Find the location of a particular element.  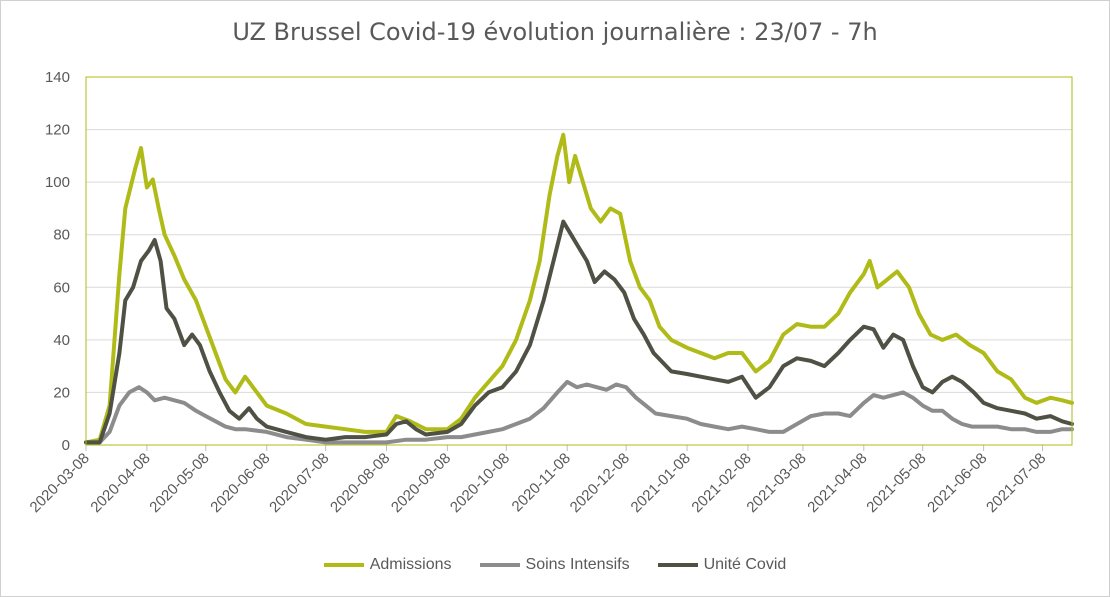

y-tick-label: 80 is located at coordinates (61, 235).